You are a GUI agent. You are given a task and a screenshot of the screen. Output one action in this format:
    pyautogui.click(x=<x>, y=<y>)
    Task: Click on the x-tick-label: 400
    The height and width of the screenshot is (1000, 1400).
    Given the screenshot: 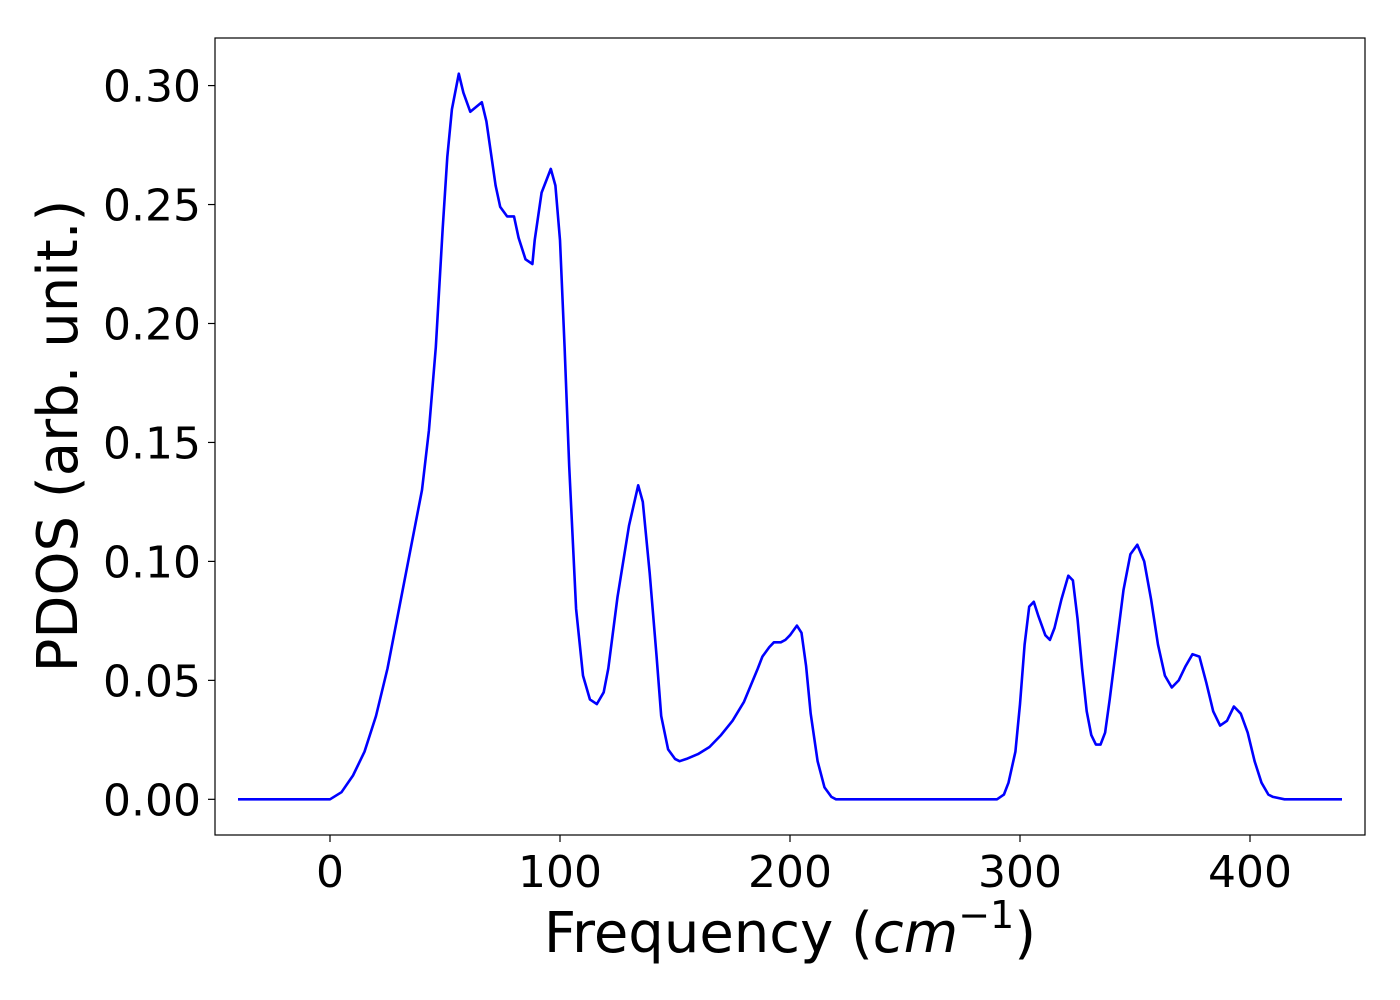 What is the action you would take?
    pyautogui.click(x=1250, y=872)
    